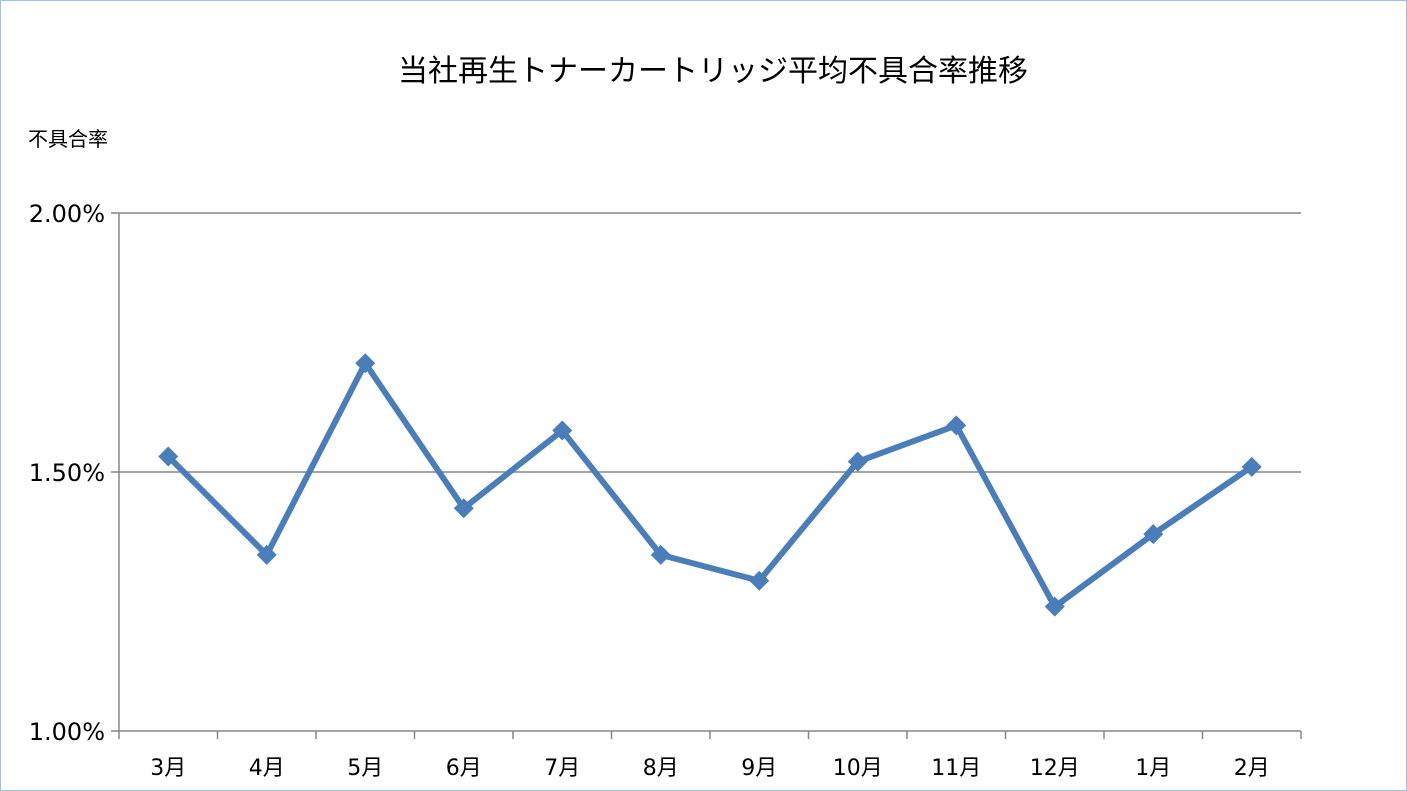  I want to click on x-tick-label: 5月, so click(365, 768).